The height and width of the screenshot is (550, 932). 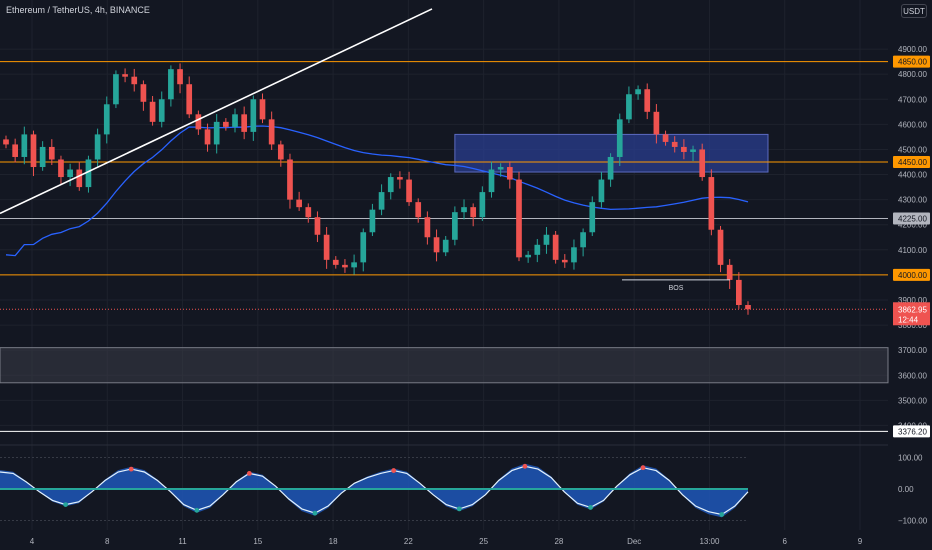 I want to click on annotation-layer: BOS, so click(x=676, y=285).